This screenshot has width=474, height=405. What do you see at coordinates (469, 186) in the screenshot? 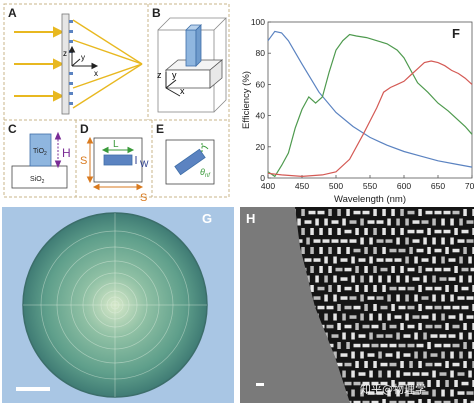
I see `x-tick-label: 700` at bounding box center [469, 186].